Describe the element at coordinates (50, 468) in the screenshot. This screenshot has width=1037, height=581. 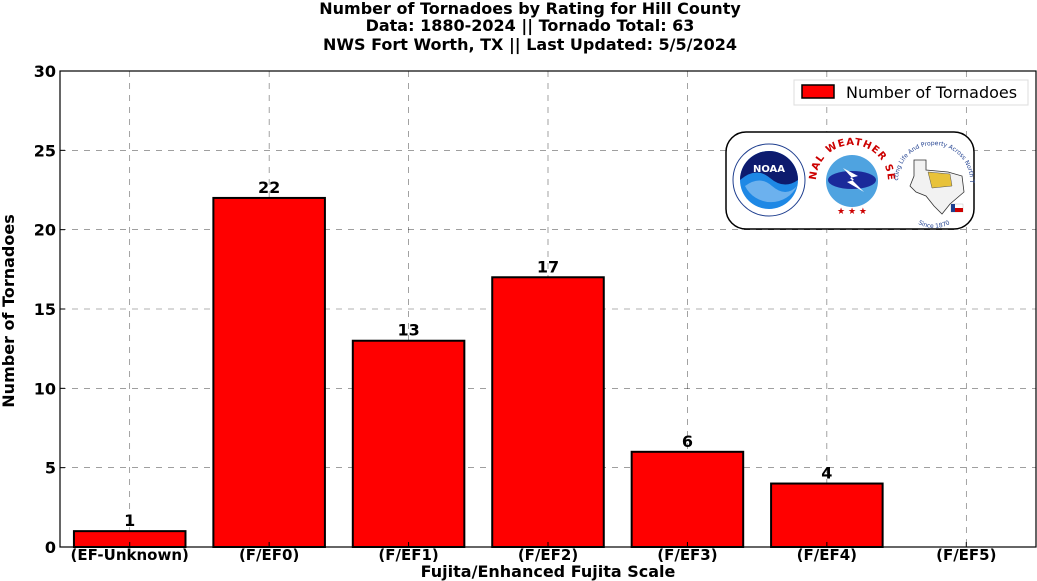
I see `y-tick-label: 5` at that location.